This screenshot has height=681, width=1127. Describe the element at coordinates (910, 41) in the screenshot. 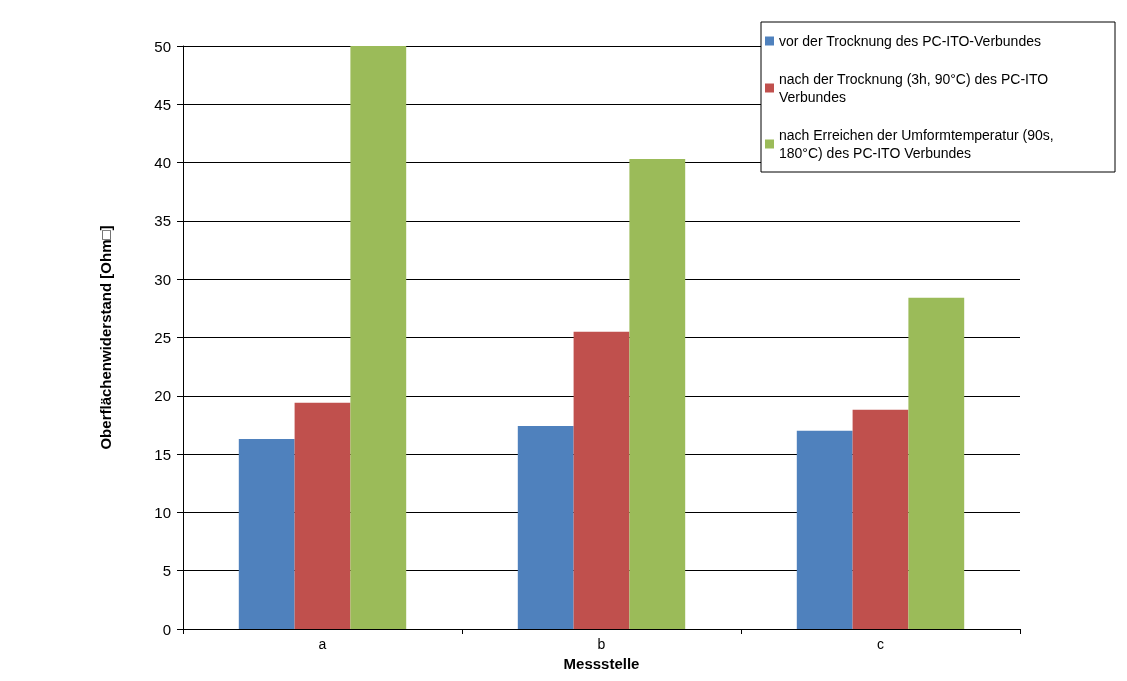

I see `legend-label: vor der Trocknung des PC-ITO-Verbundes` at that location.